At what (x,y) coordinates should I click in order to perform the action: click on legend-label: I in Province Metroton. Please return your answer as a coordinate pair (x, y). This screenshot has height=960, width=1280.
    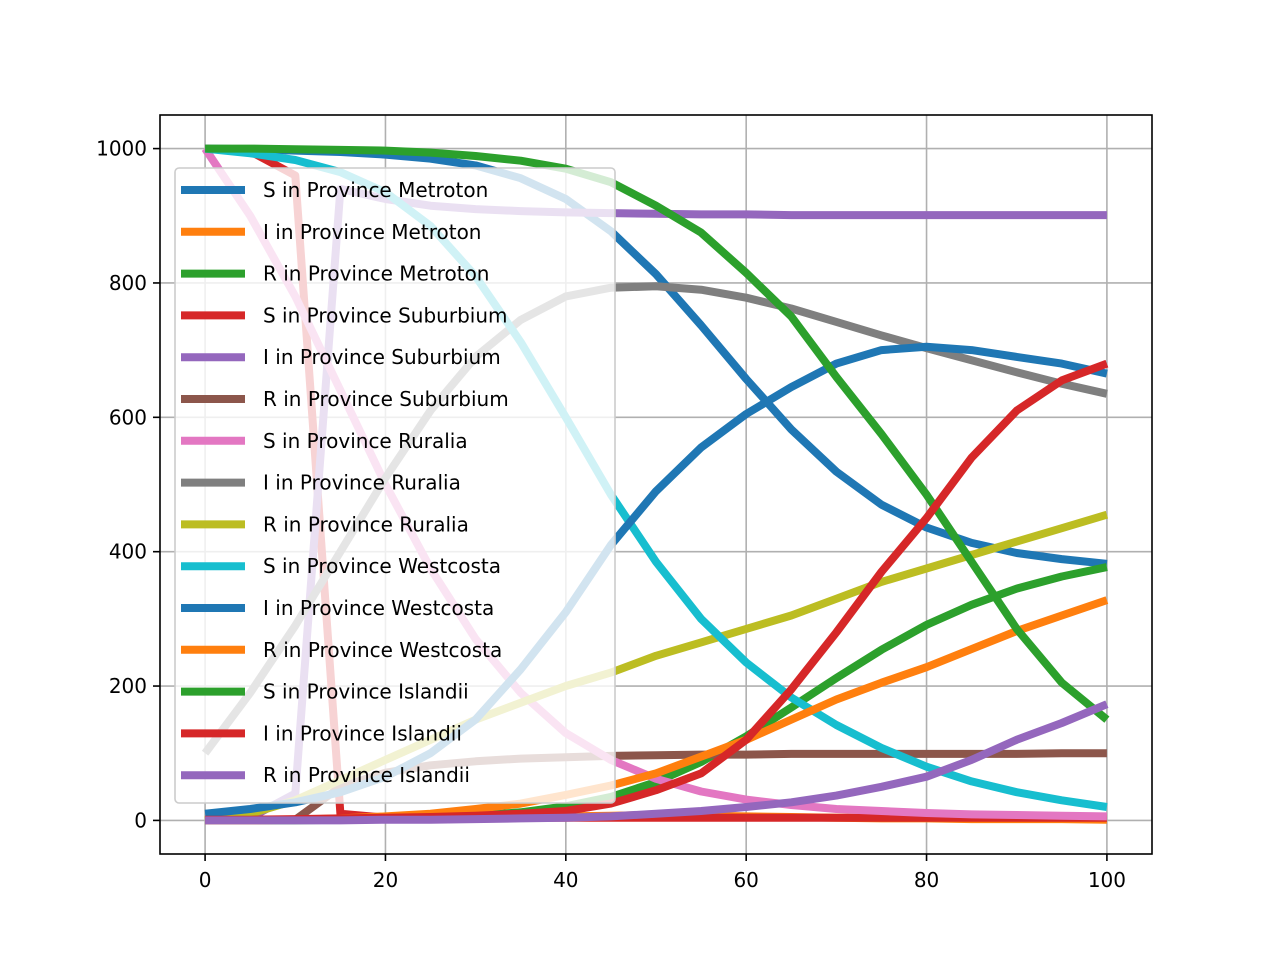
    Looking at the image, I should click on (372, 232).